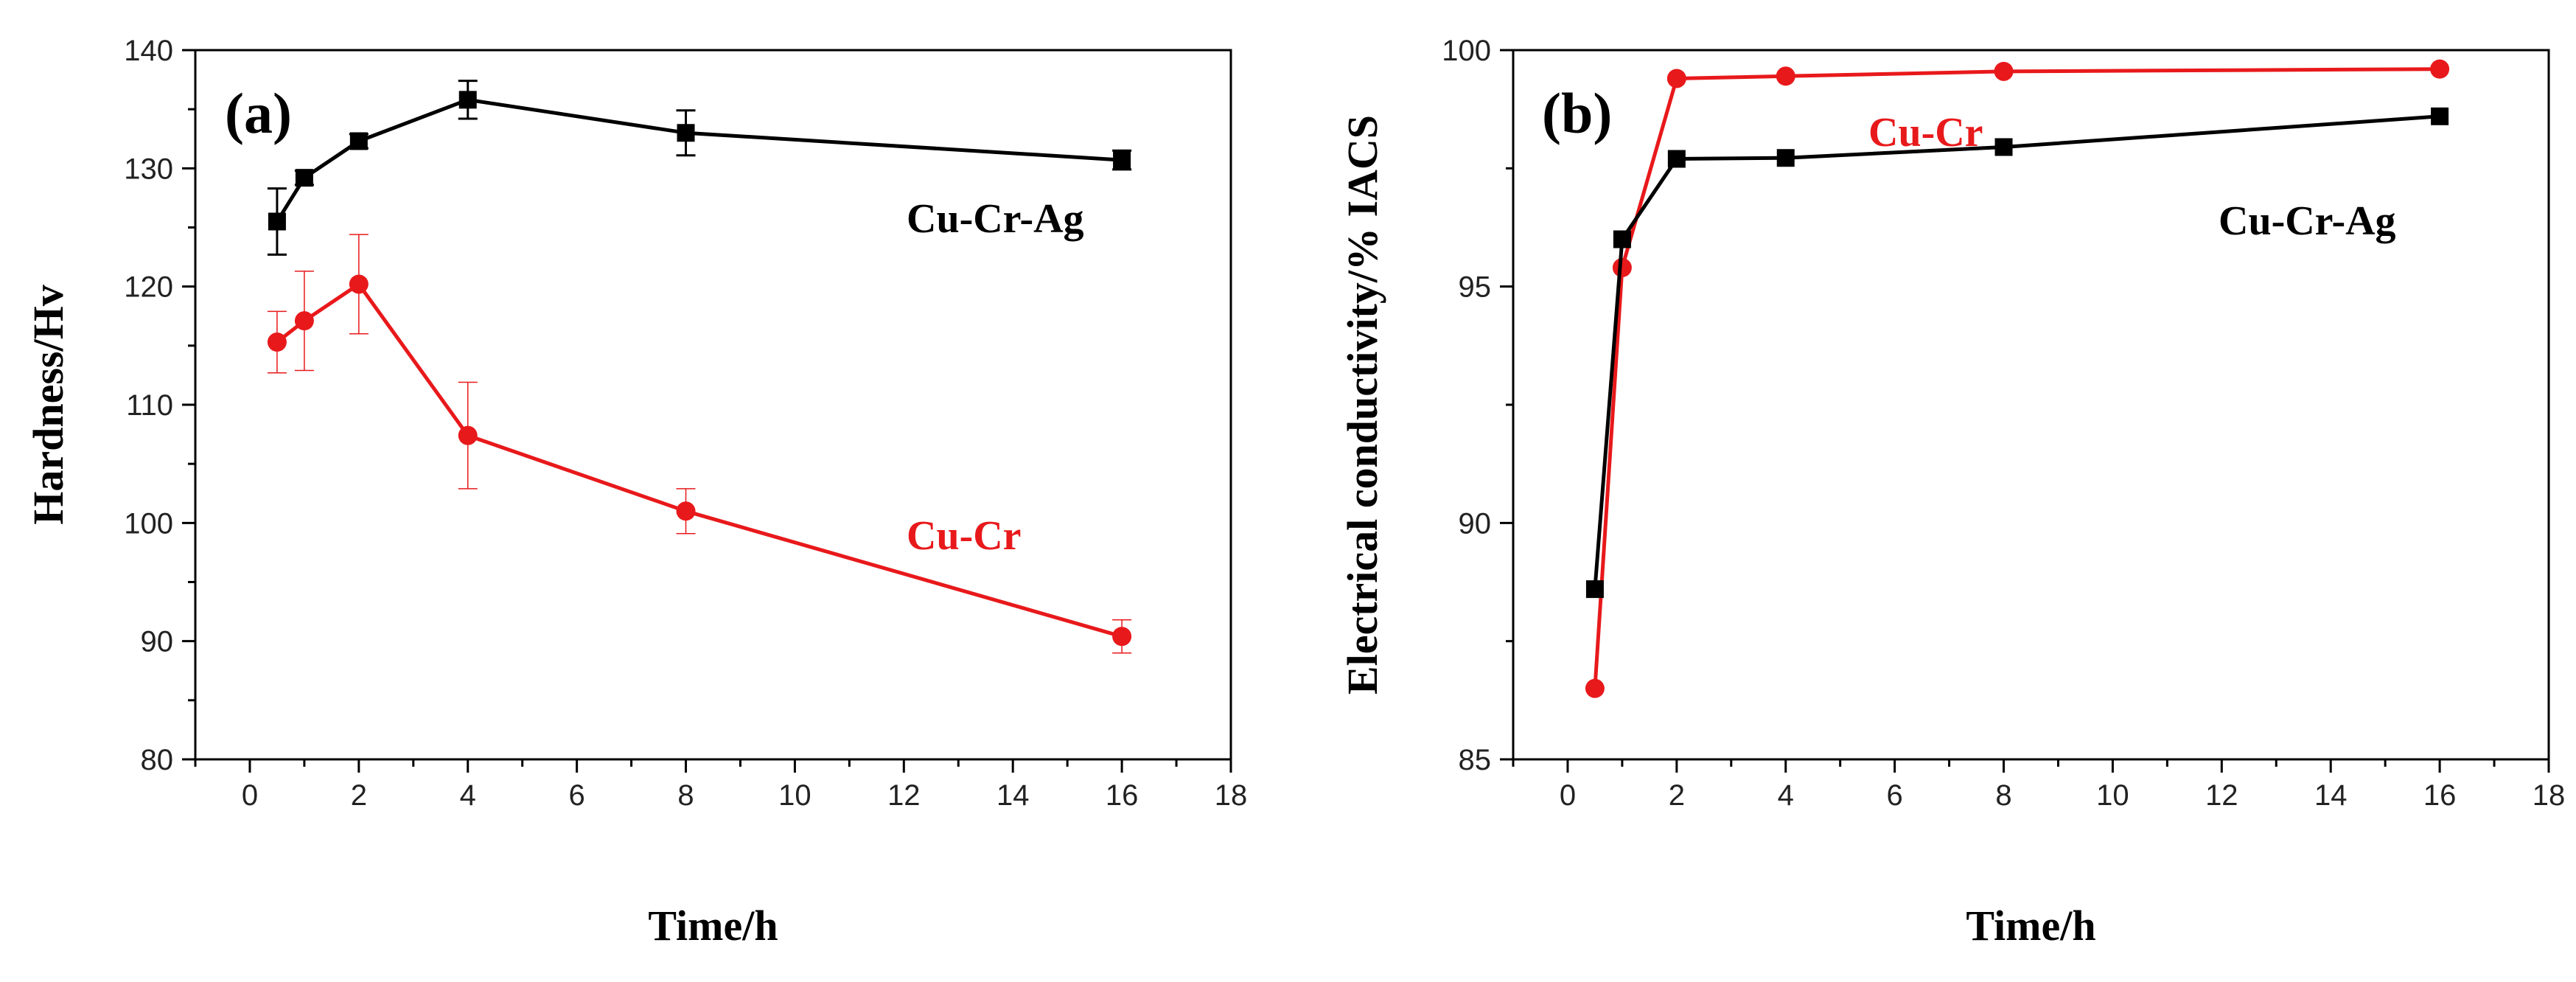  I want to click on series-cu-cr-ag: Cu-Cr-Ag, so click(699, 168).